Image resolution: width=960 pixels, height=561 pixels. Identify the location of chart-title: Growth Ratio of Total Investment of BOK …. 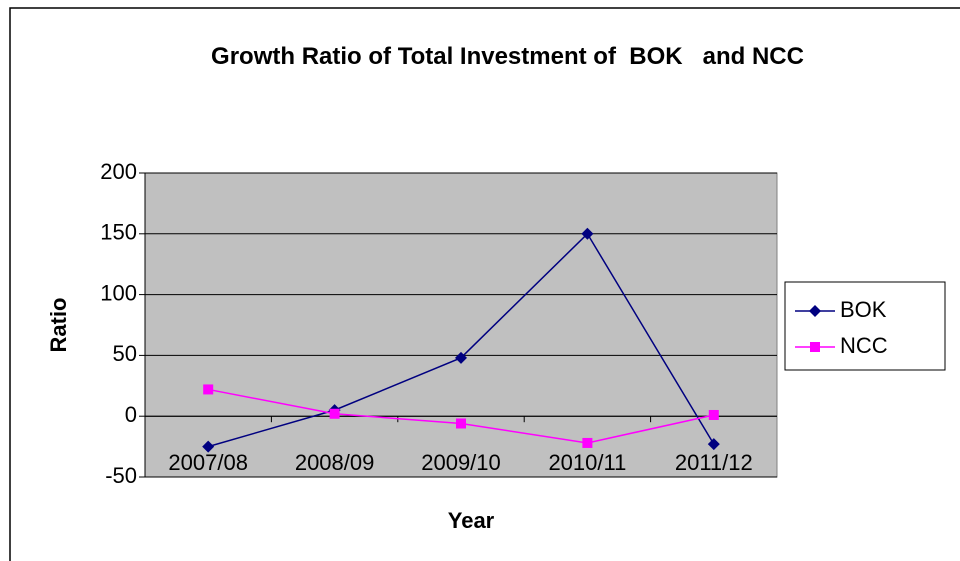
(507, 56).